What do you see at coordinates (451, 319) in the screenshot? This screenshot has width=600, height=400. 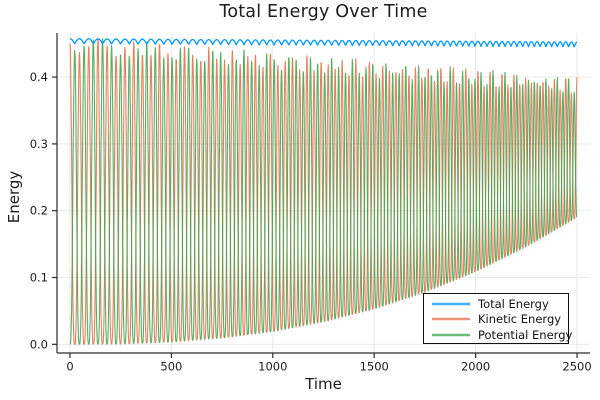 I see `kinetic-energy-legend-line-icon` at bounding box center [451, 319].